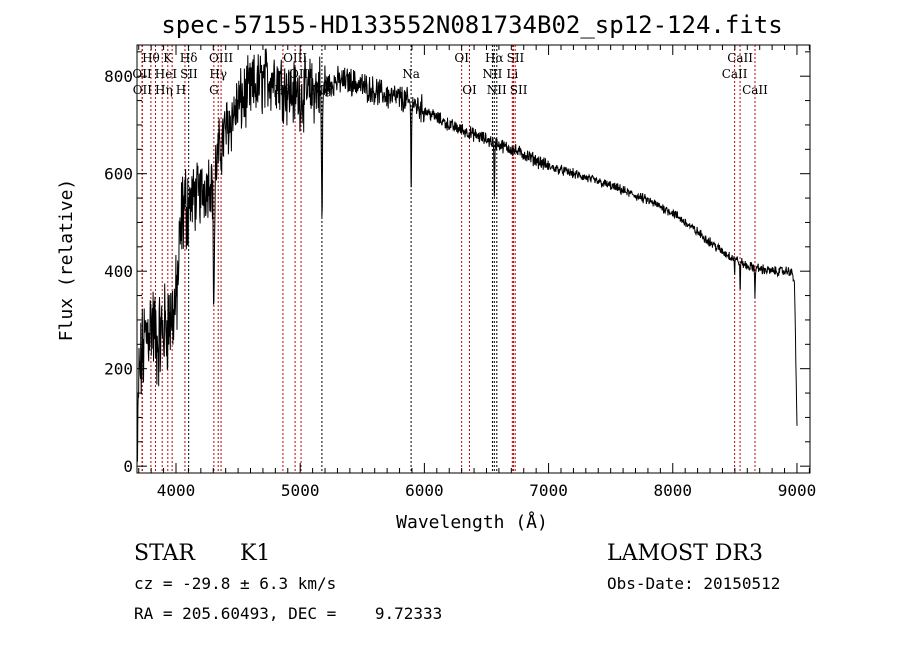 The height and width of the screenshot is (649, 900). I want to click on spectral-line-label: Hη, so click(164, 90).